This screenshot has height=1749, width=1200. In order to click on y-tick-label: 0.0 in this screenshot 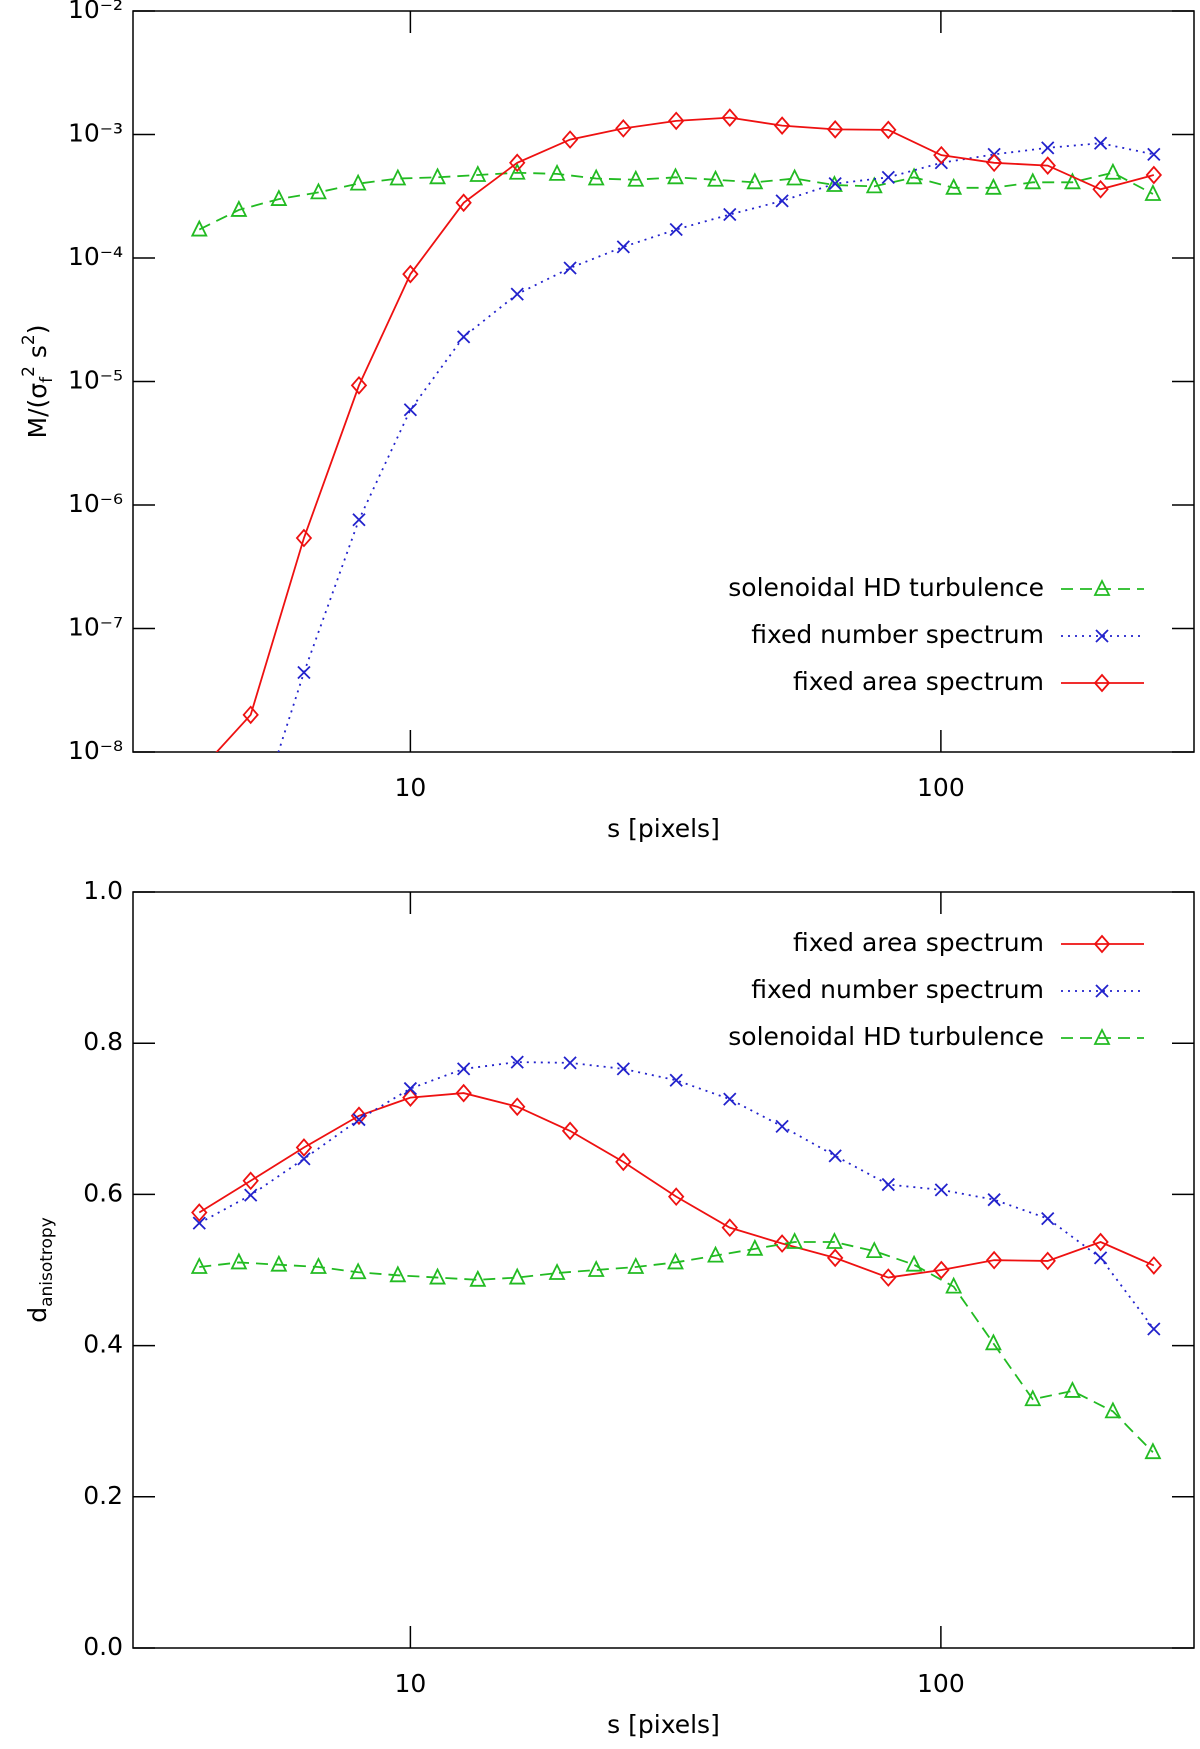, I will do `click(103, 1646)`.